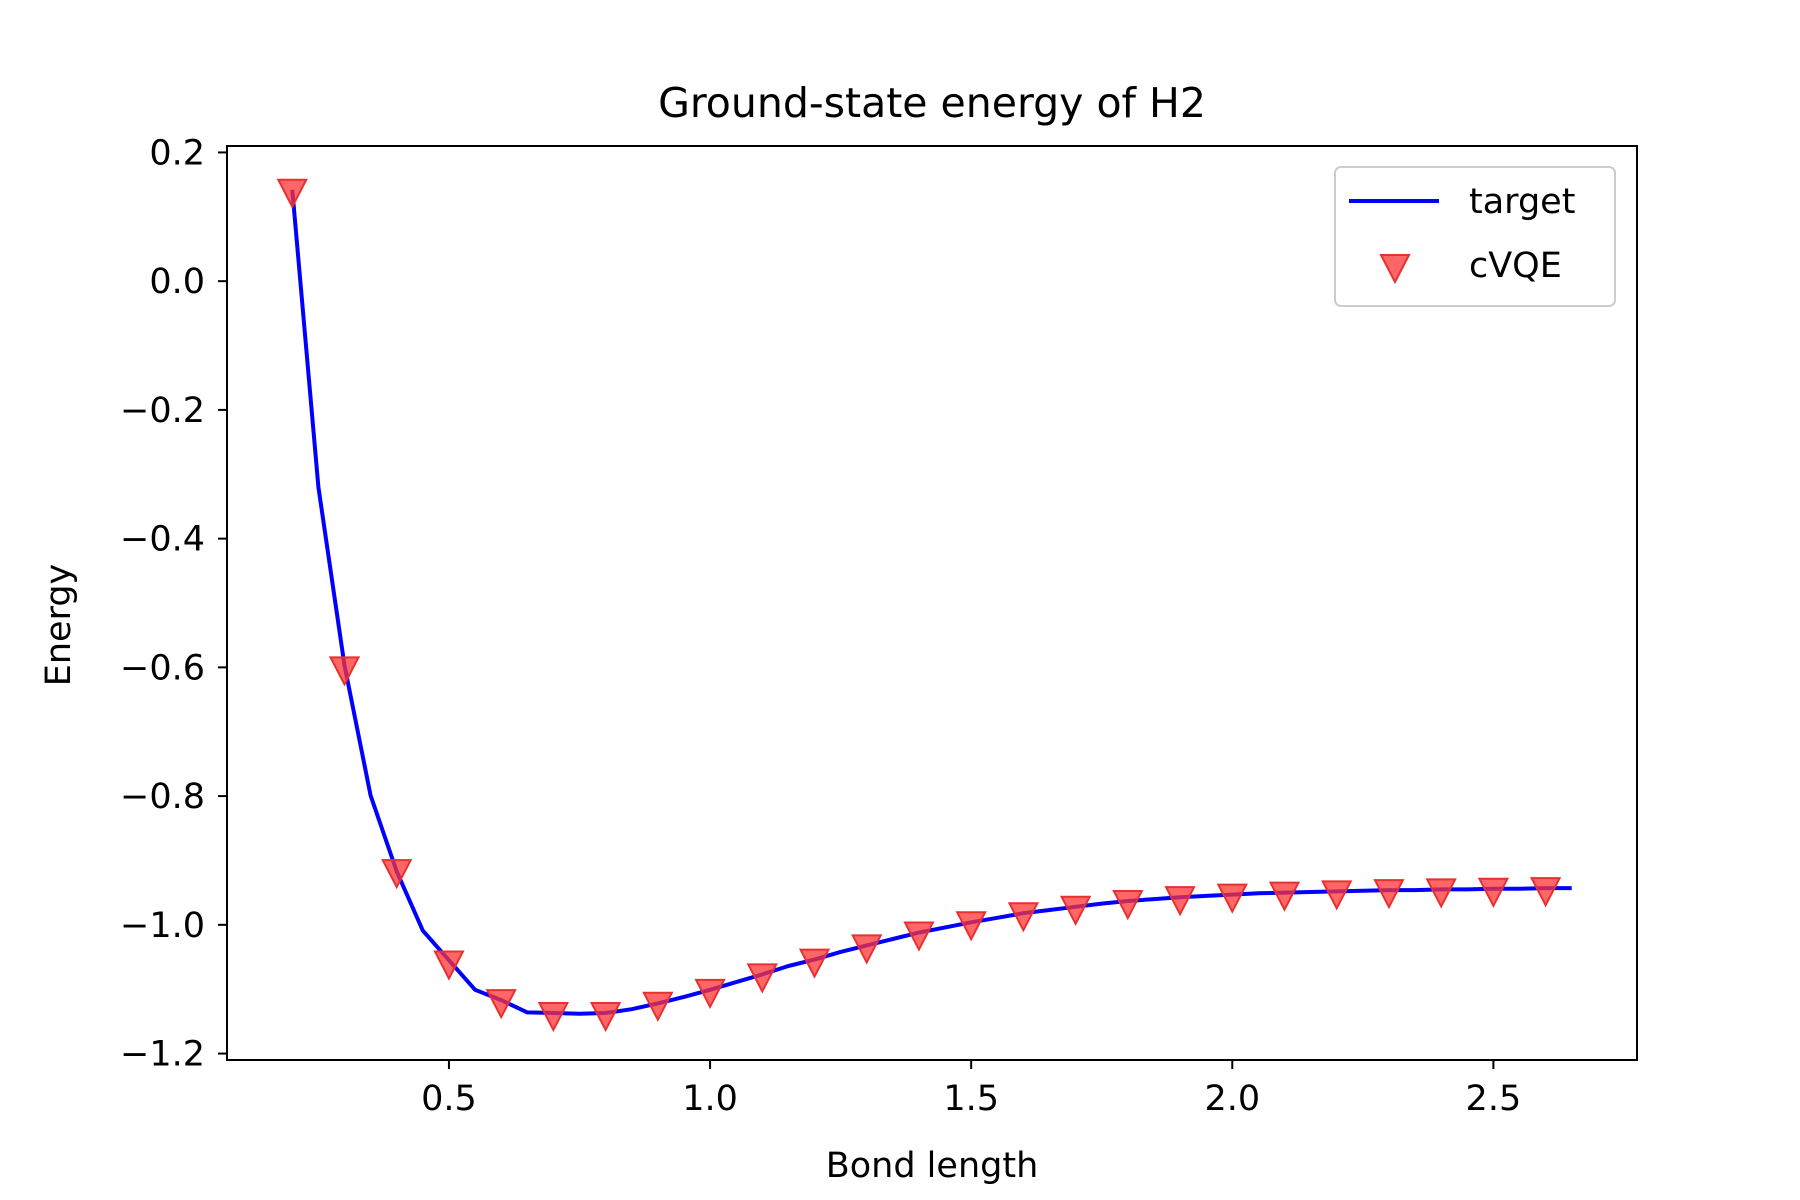 Image resolution: width=1800 pixels, height=1200 pixels. Describe the element at coordinates (162, 540) in the screenshot. I see `y-tick-label: −0.4` at that location.